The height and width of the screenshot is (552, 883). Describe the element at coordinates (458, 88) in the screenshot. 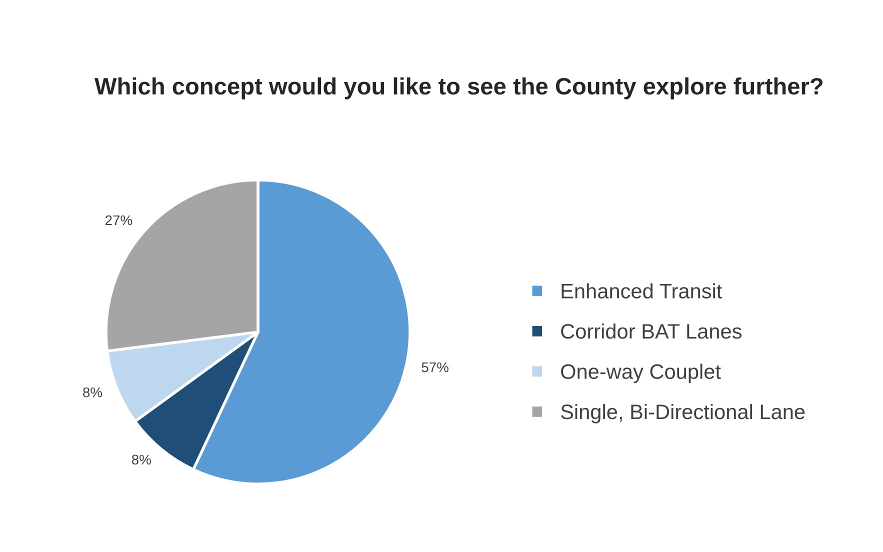

I see `chart-title: Which concept would you like to see the County explore further?` at that location.